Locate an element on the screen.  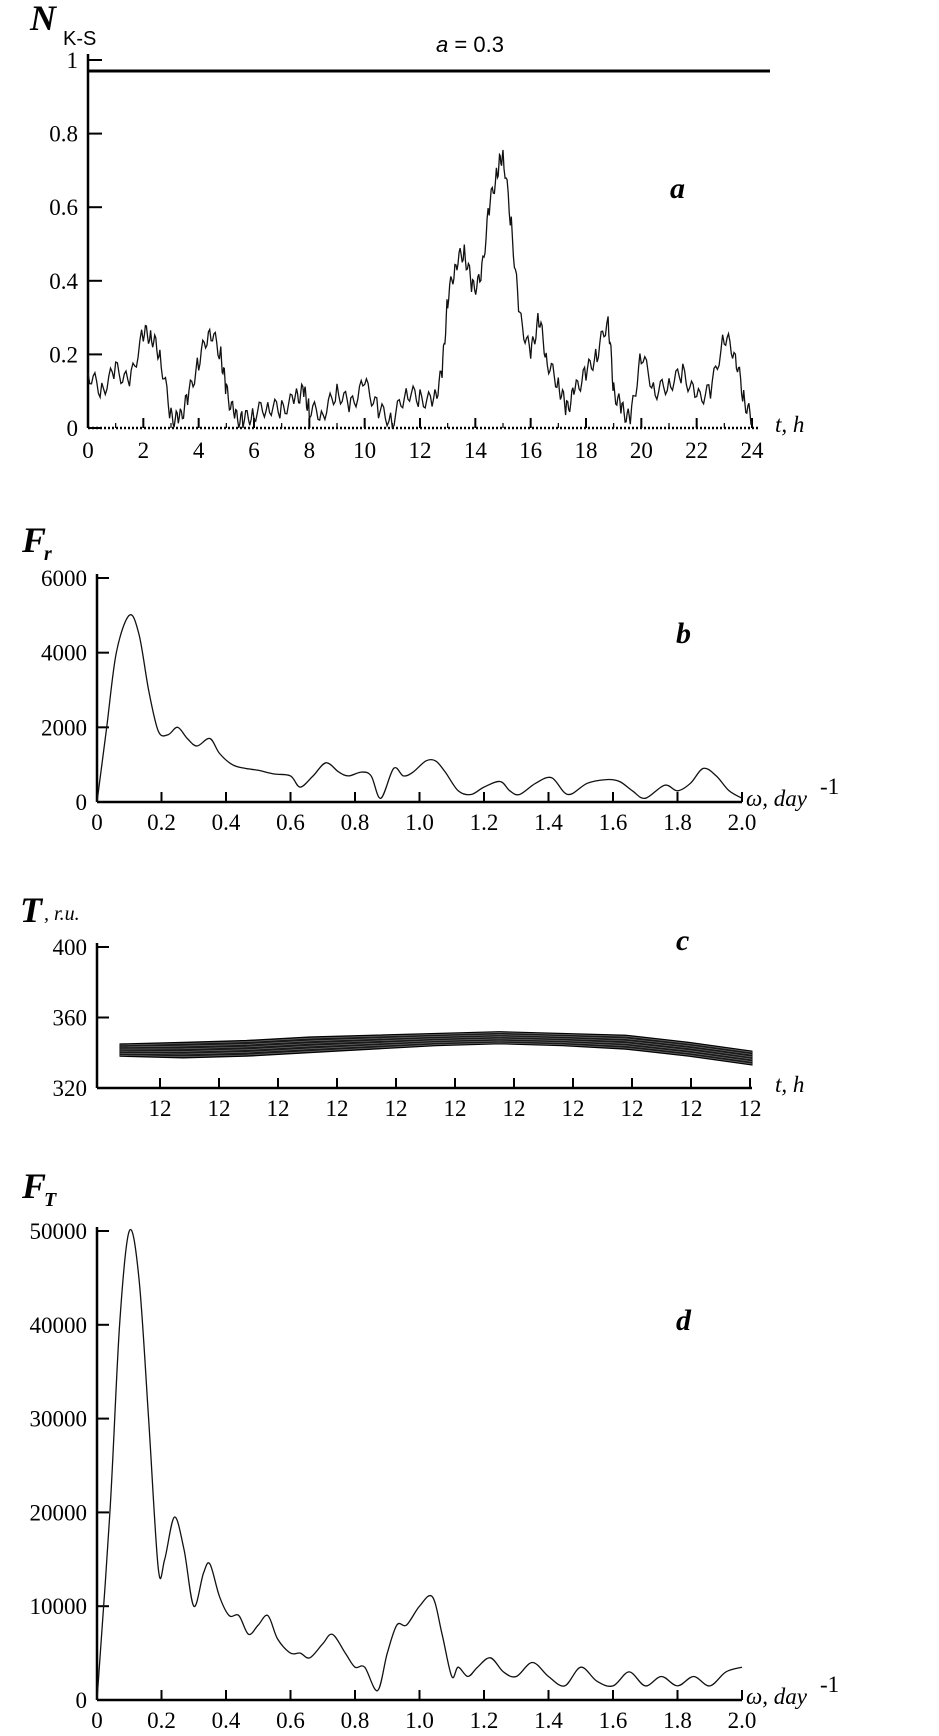
x-tick-label: 20 is located at coordinates (641, 450).